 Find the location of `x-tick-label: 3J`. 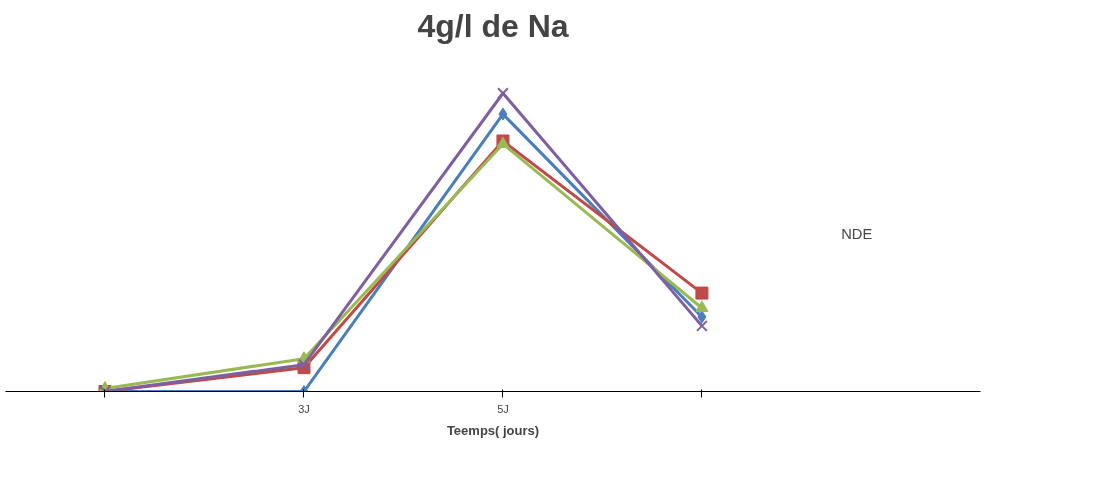

x-tick-label: 3J is located at coordinates (304, 408).